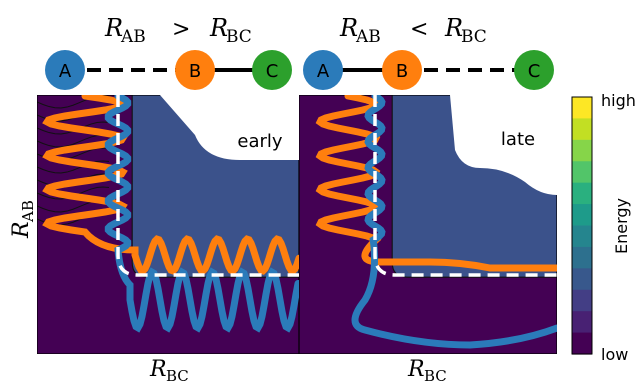 This screenshot has height=381, width=636. I want to click on panel-left-annotation: early, so click(260, 141).